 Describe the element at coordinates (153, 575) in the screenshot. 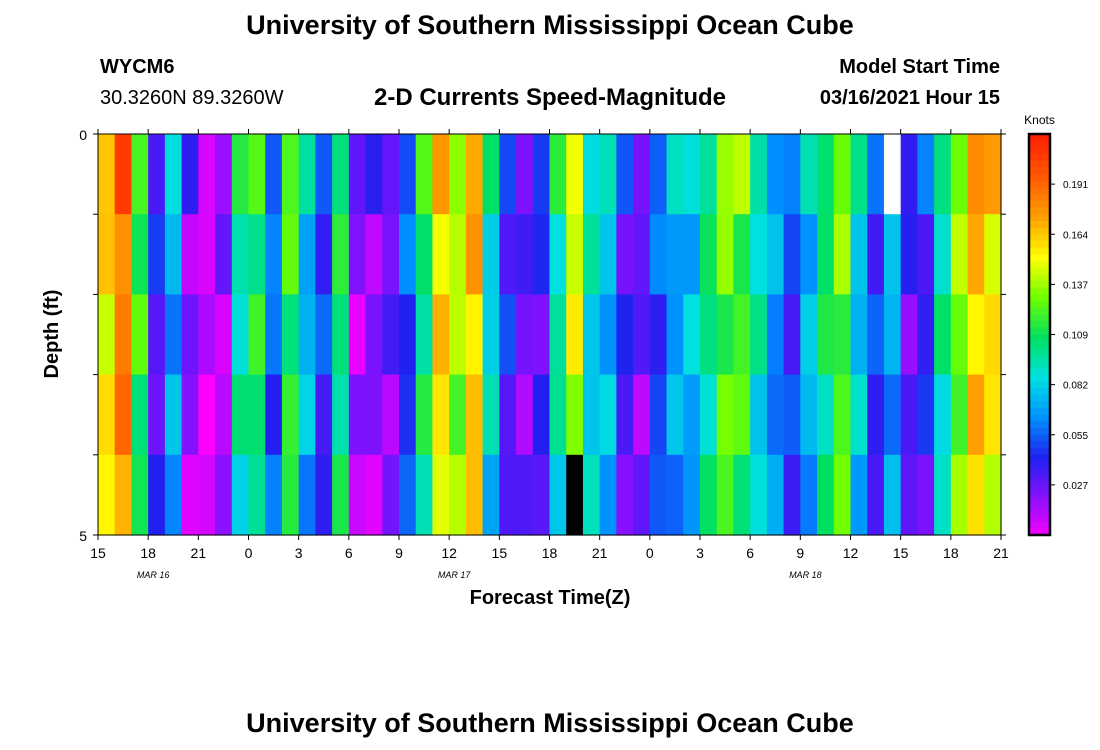

I see `date-label: MAR 16` at that location.